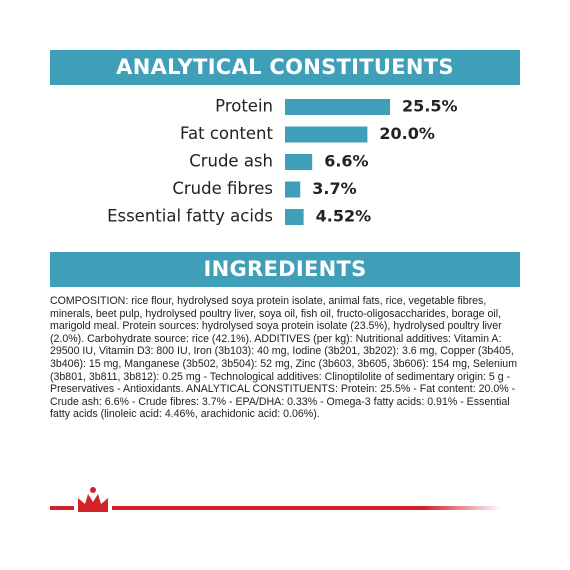 The width and height of the screenshot is (570, 570). Describe the element at coordinates (231, 161) in the screenshot. I see `category-label: Crude ash` at that location.